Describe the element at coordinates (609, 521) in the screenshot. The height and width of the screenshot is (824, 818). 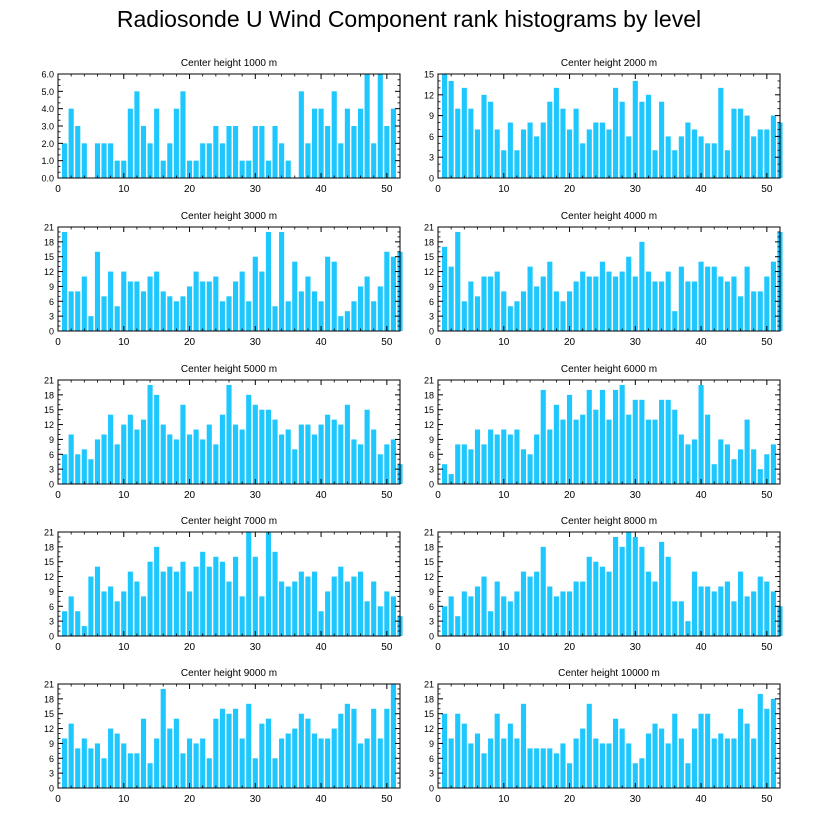
I see `panel-title: Center height 8000 m` at that location.